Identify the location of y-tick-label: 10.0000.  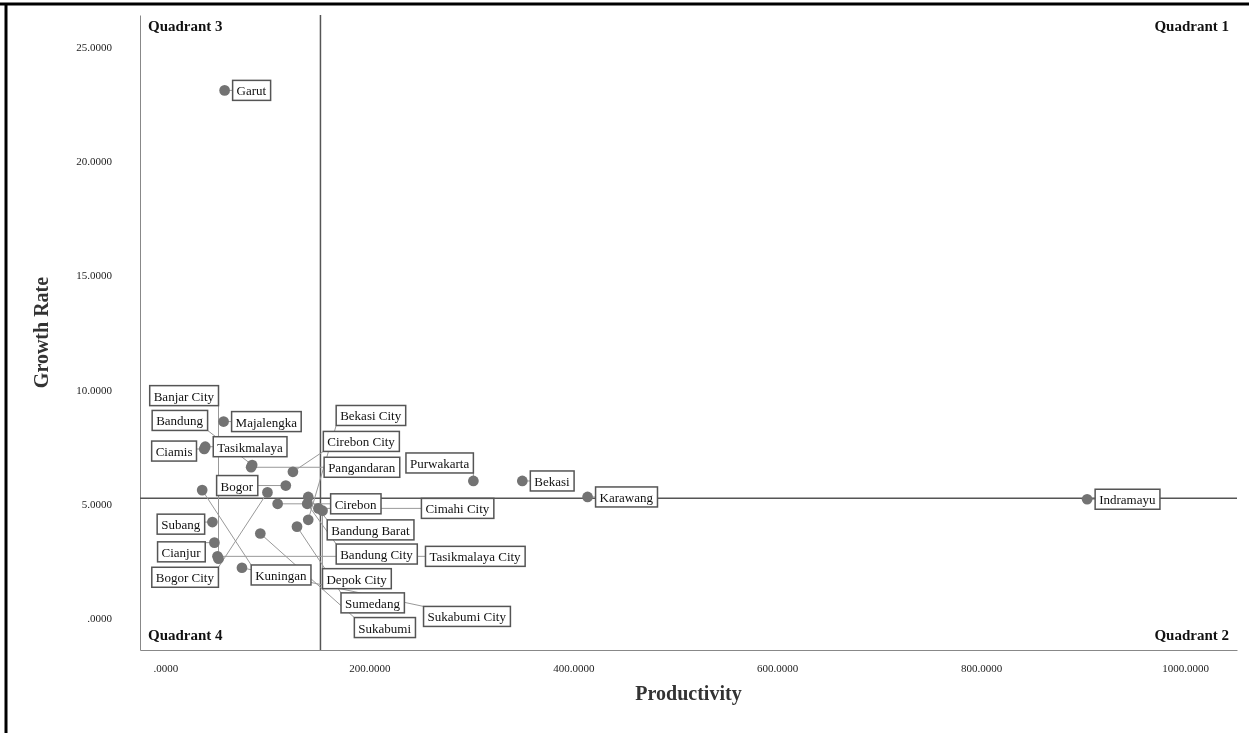
(94, 389).